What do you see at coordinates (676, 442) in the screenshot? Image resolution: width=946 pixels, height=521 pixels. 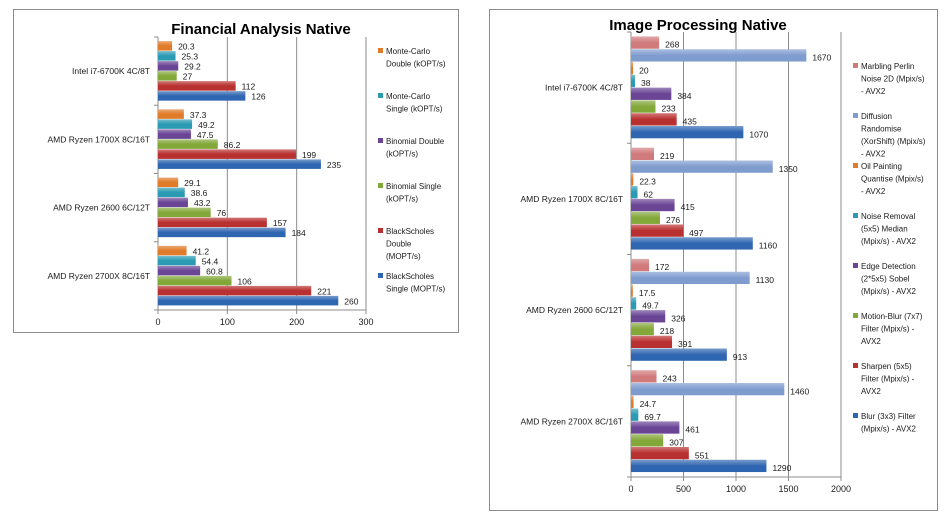 I see `data-label: 307` at bounding box center [676, 442].